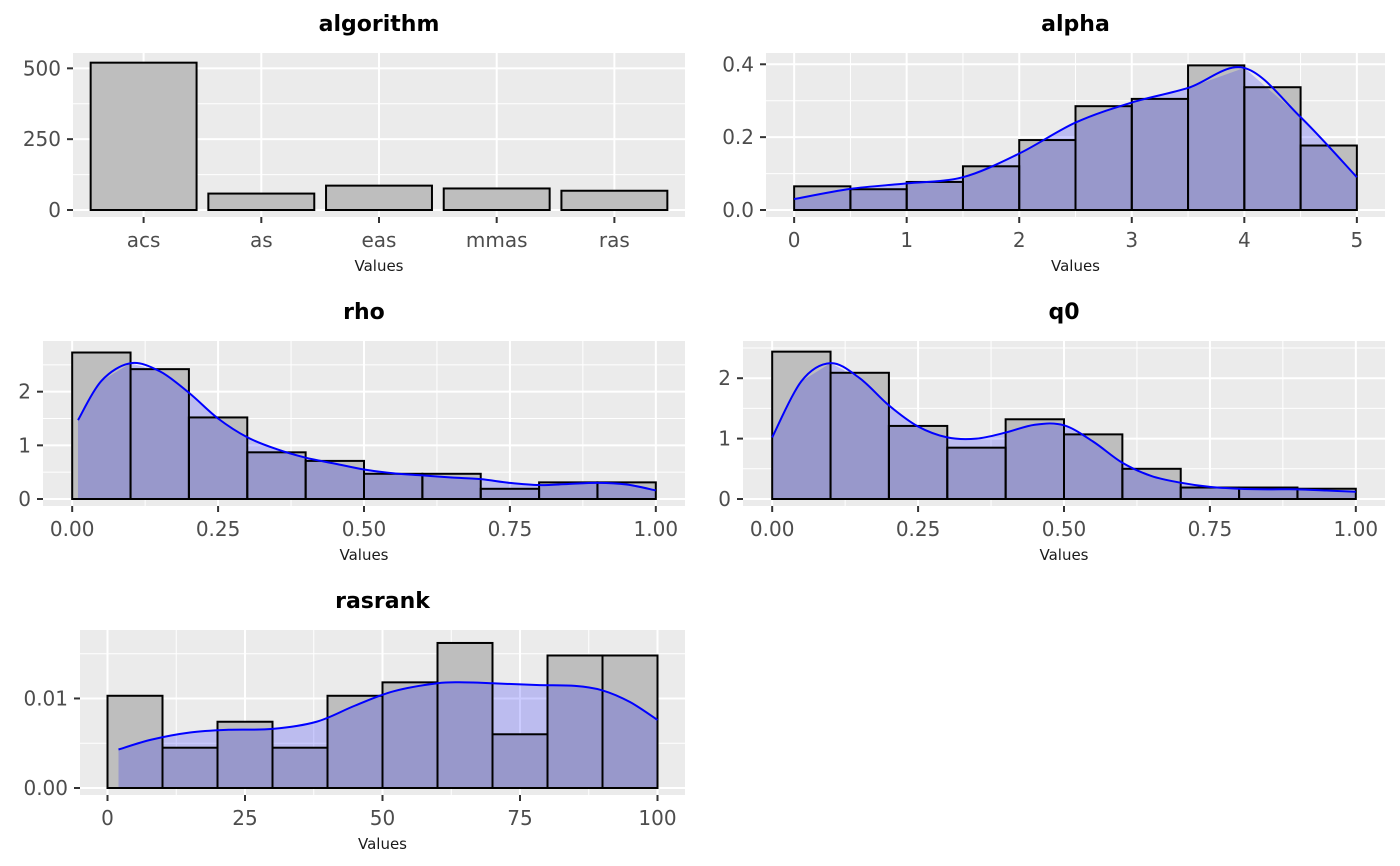 The width and height of the screenshot is (1400, 866). Describe the element at coordinates (364, 312) in the screenshot. I see `panel-title: rho` at that location.